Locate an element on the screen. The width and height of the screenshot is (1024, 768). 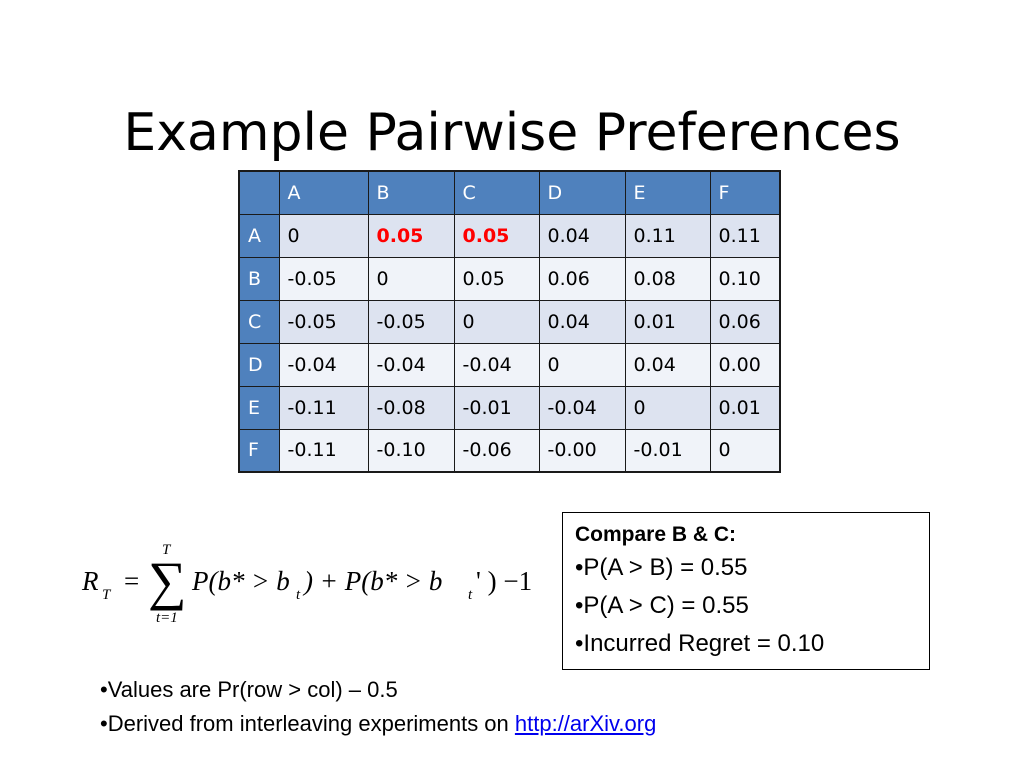
table-row: B -0.05 0 0.05 0.06 0.08 0.10 is located at coordinates (509, 278).